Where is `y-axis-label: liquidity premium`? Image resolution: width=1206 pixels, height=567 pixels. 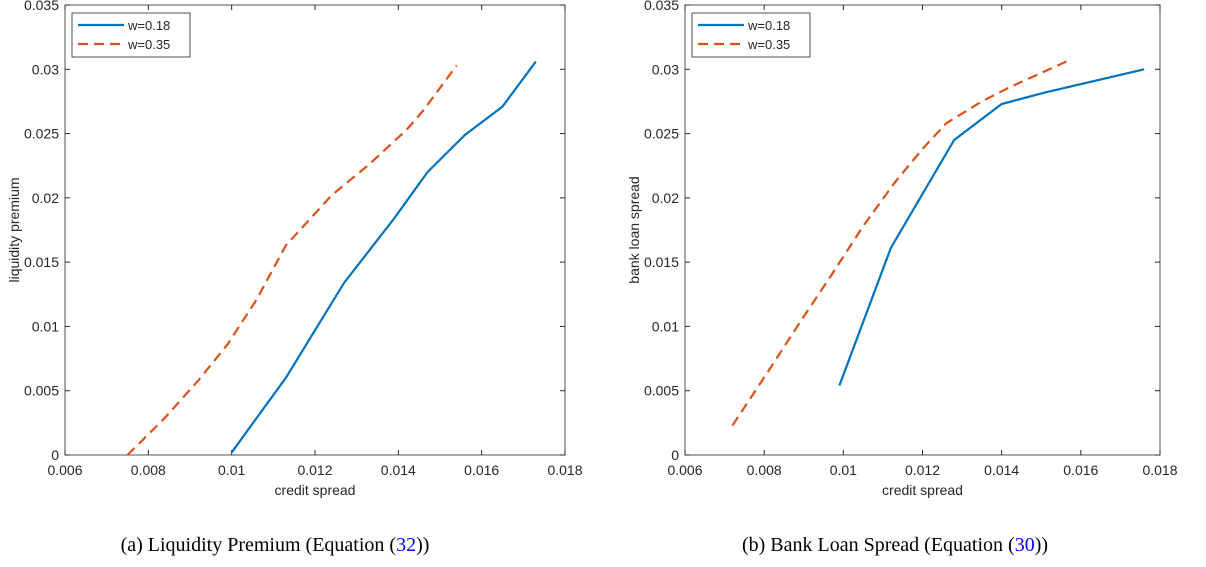
y-axis-label: liquidity premium is located at coordinates (14, 229).